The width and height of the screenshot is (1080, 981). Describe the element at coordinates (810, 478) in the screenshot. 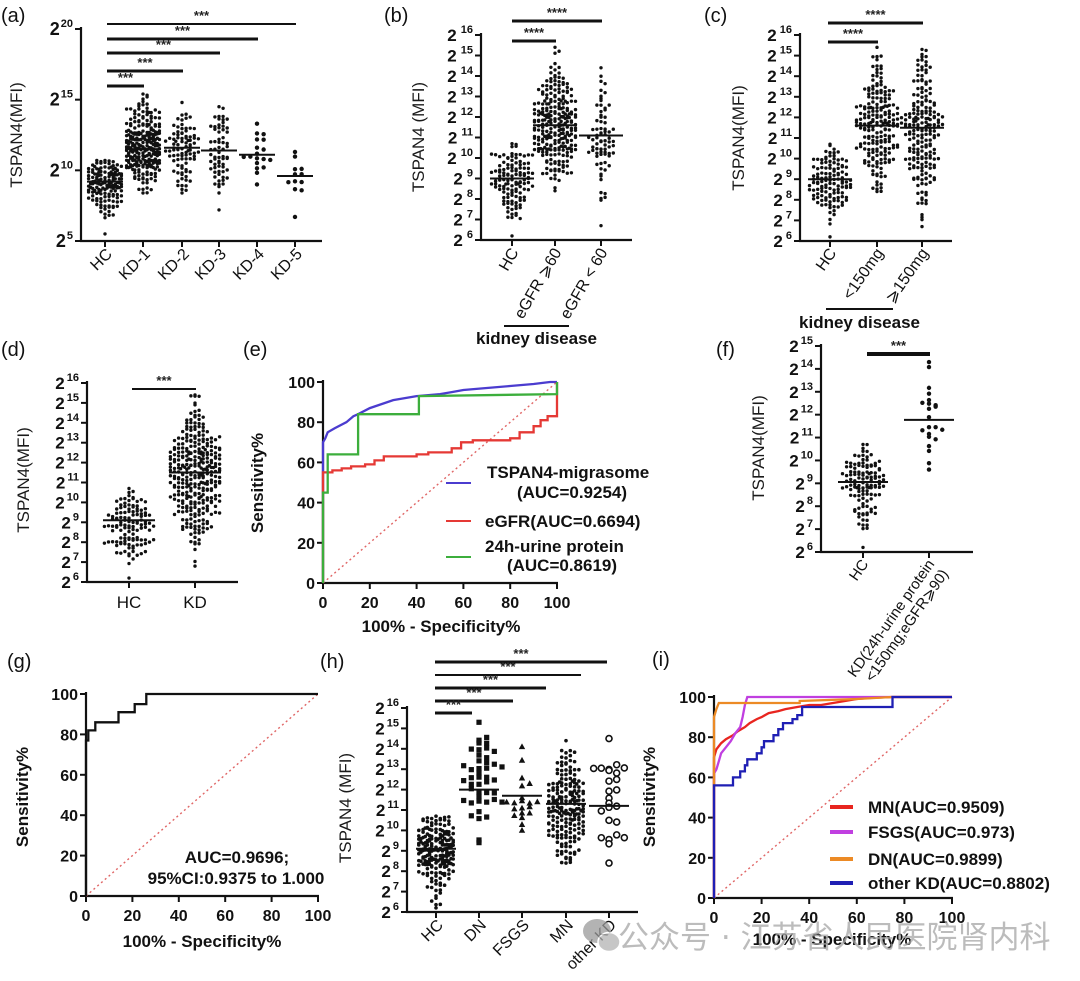

I see `tick-exponent: 9` at that location.